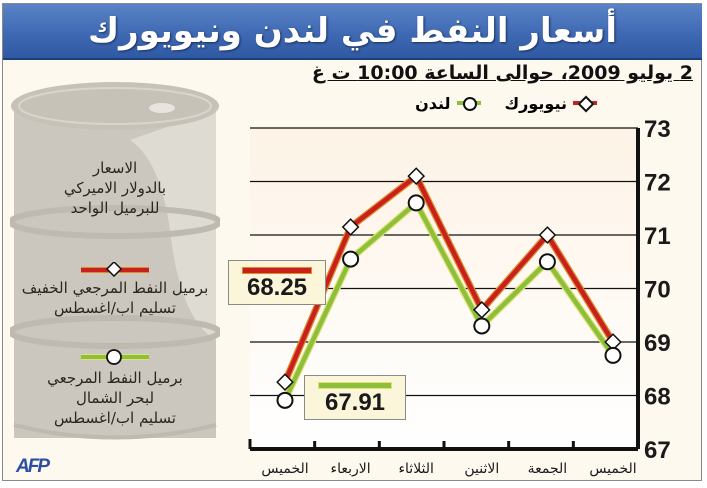 The image size is (707, 488). I want to click on london-desc-line: لبحر الشمال, so click(115, 398).